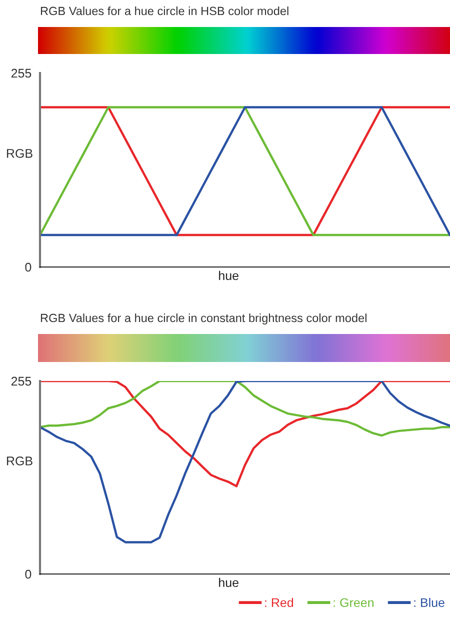 Image resolution: width=450 pixels, height=621 pixels. Describe the element at coordinates (203, 319) in the screenshot. I see `chart-title: RGB Values for a hue circle in constant brightness color model` at that location.